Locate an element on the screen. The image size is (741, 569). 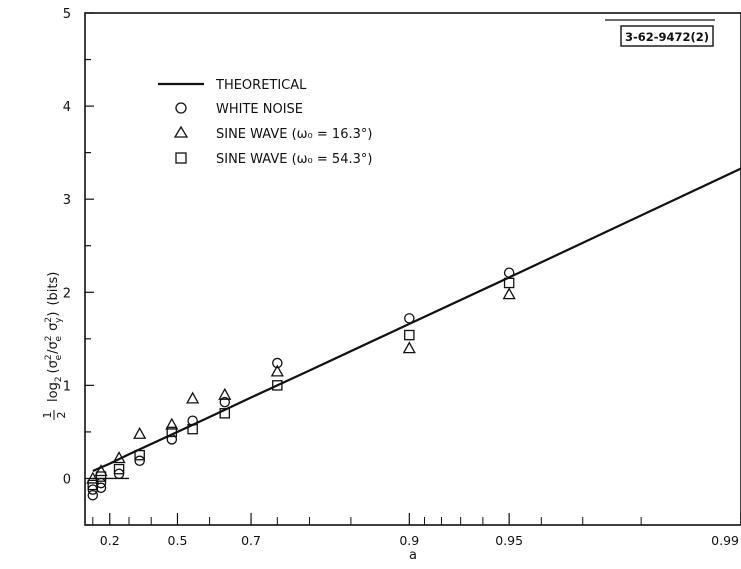
x-tick-label: 0.99 is located at coordinates (725, 540).